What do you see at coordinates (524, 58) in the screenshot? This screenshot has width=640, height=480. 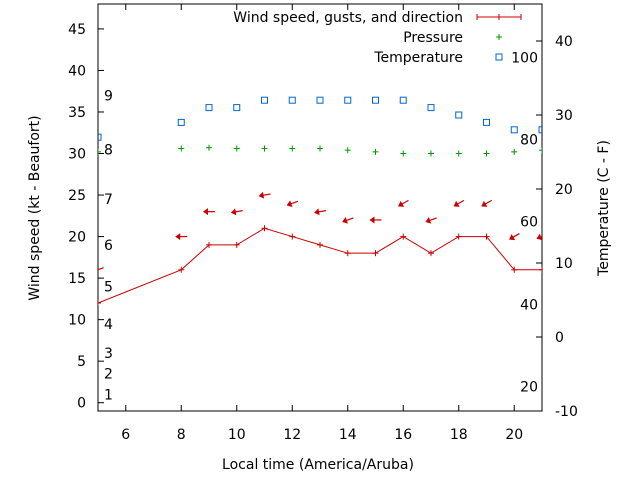 I see `fahrenheit-label: 100` at bounding box center [524, 58].